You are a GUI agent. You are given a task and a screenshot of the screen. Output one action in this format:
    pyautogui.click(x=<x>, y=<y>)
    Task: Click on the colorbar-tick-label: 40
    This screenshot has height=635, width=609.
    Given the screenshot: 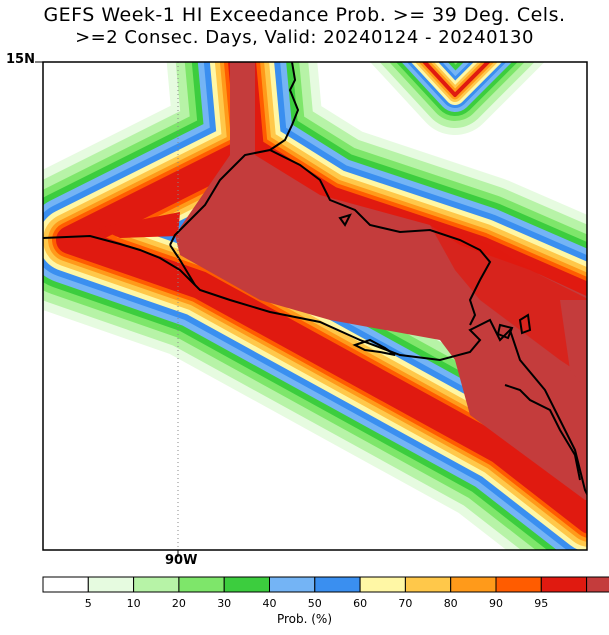 What is the action you would take?
    pyautogui.click(x=269, y=603)
    